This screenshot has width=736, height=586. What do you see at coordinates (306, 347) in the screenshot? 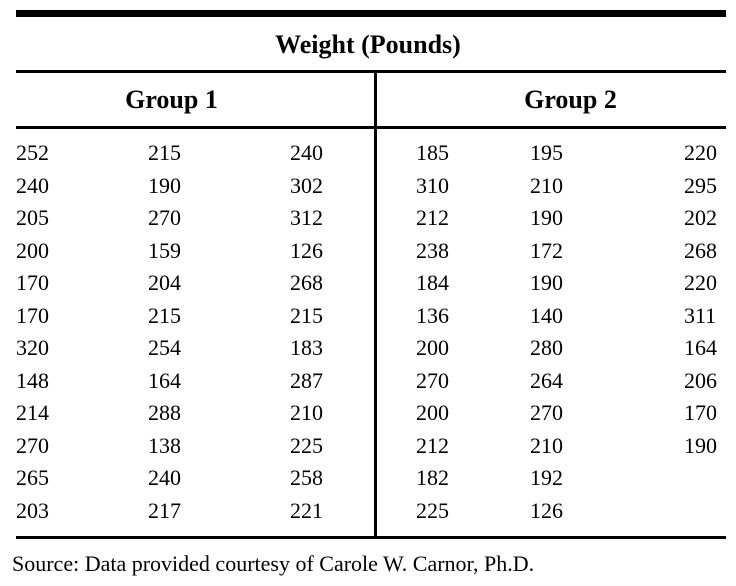
I see `table-cell: 183` at bounding box center [306, 347].